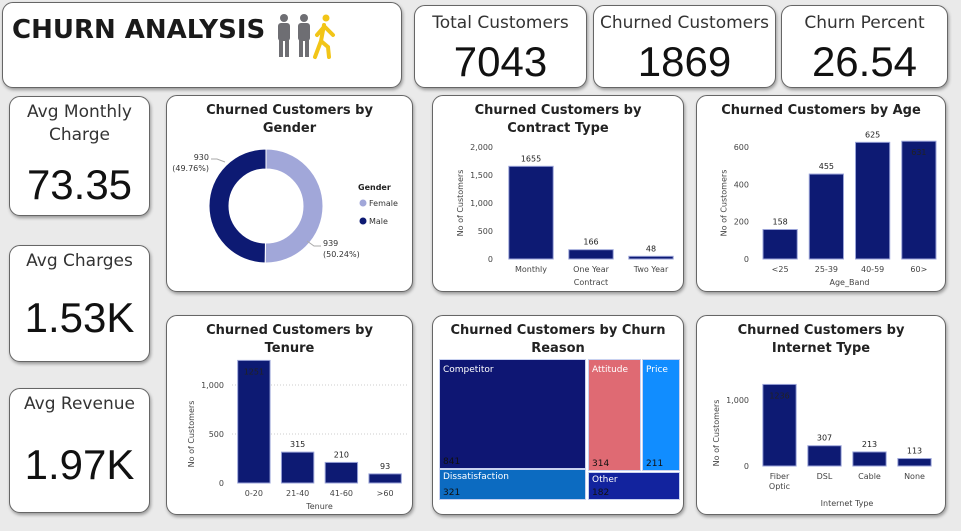 This screenshot has height=531, width=961. What do you see at coordinates (872, 134) in the screenshot?
I see `data-label: 625` at bounding box center [872, 134].